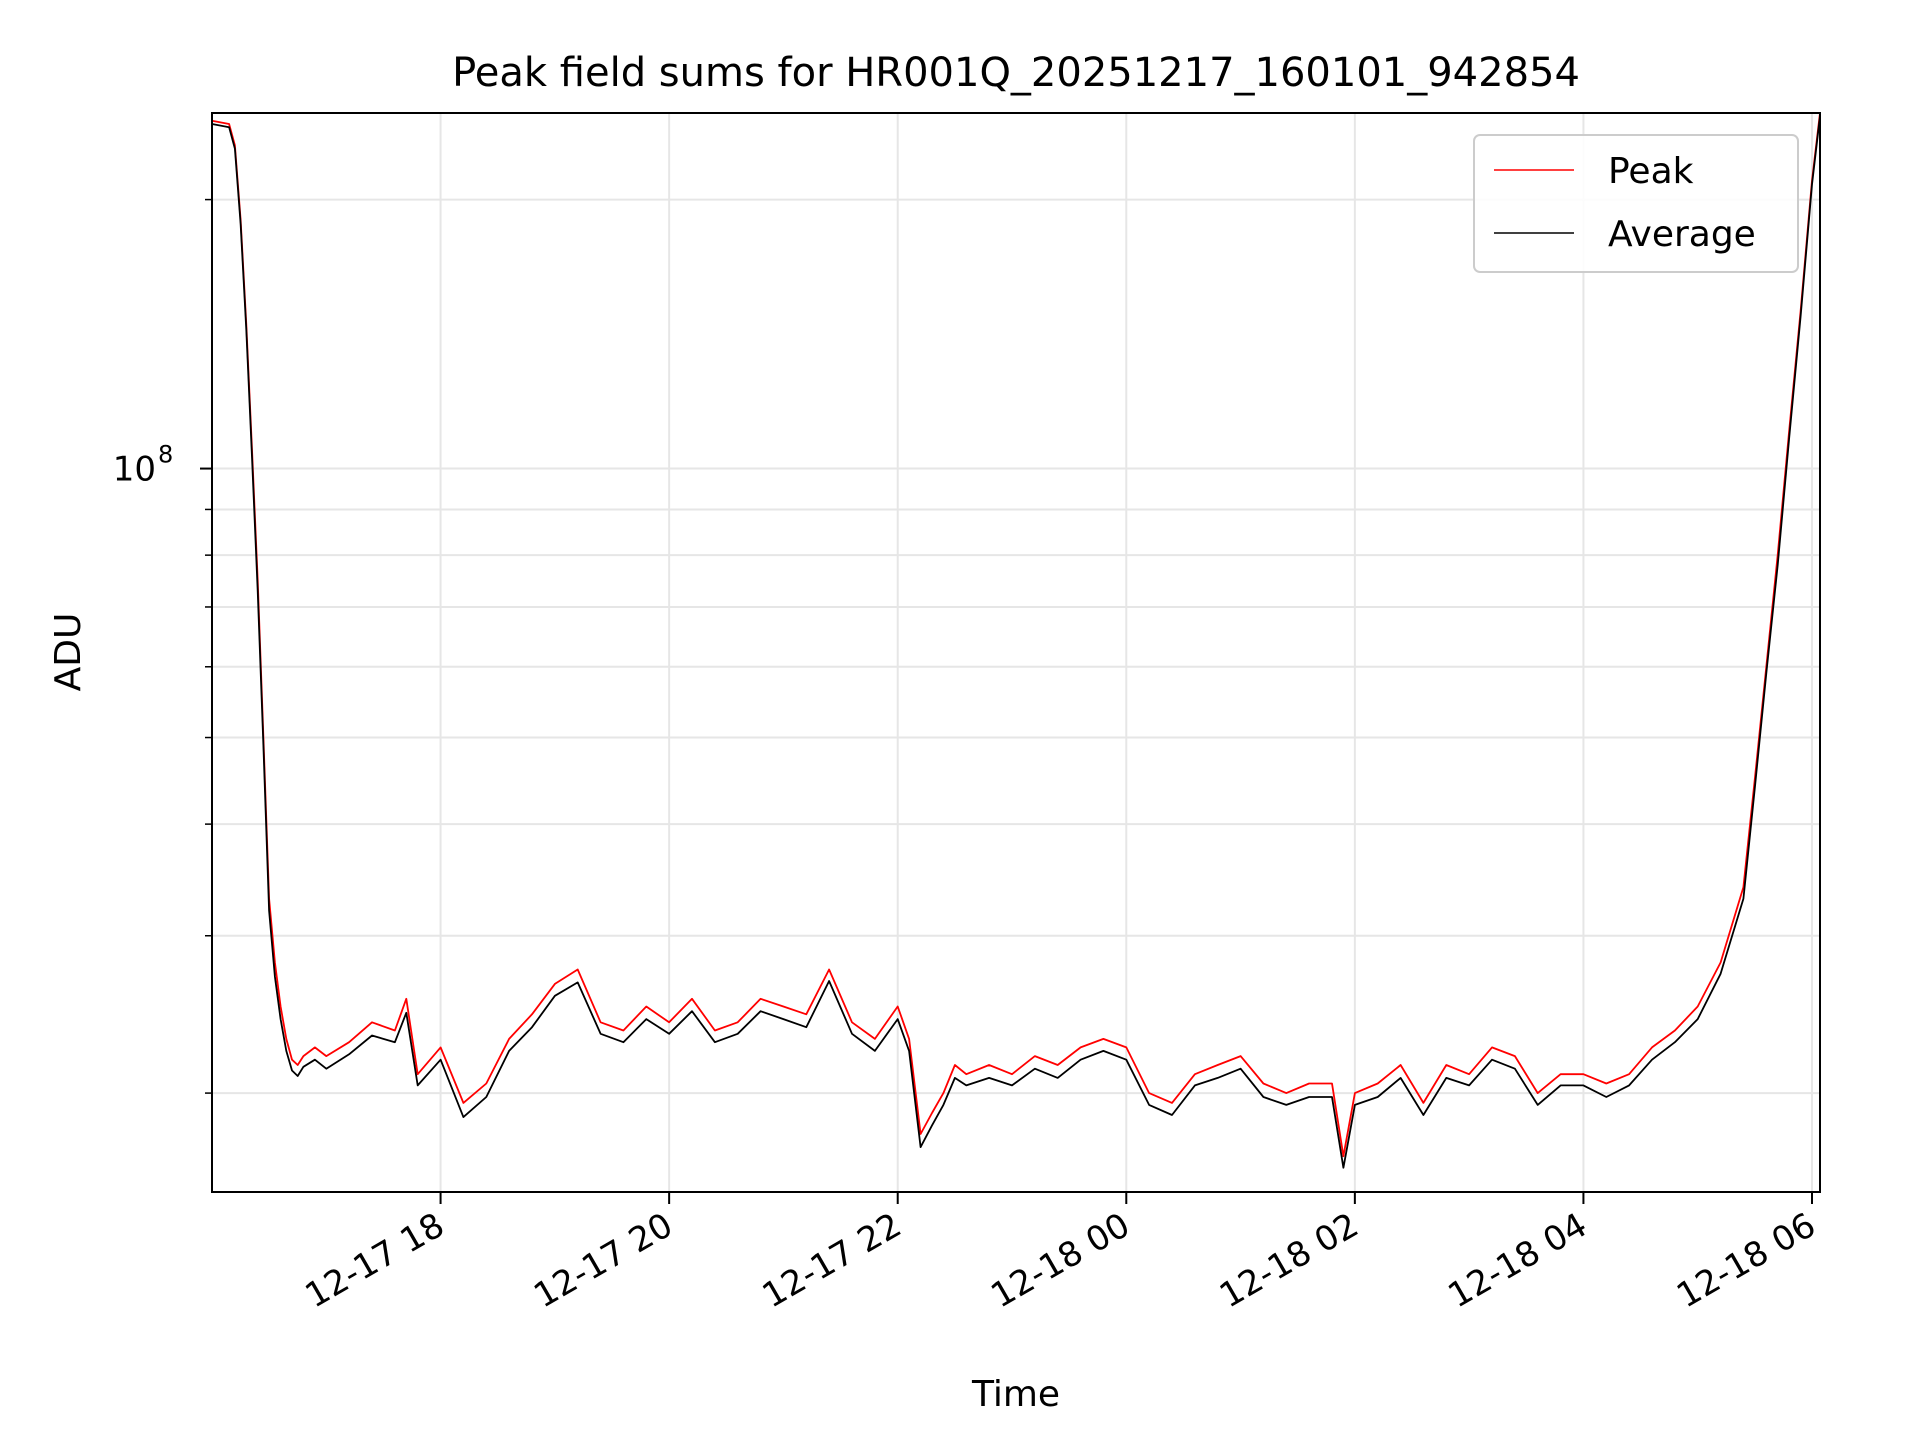 Image resolution: width=1920 pixels, height=1440 pixels. Describe the element at coordinates (1682, 234) in the screenshot. I see `legend-label-average: Average` at that location.